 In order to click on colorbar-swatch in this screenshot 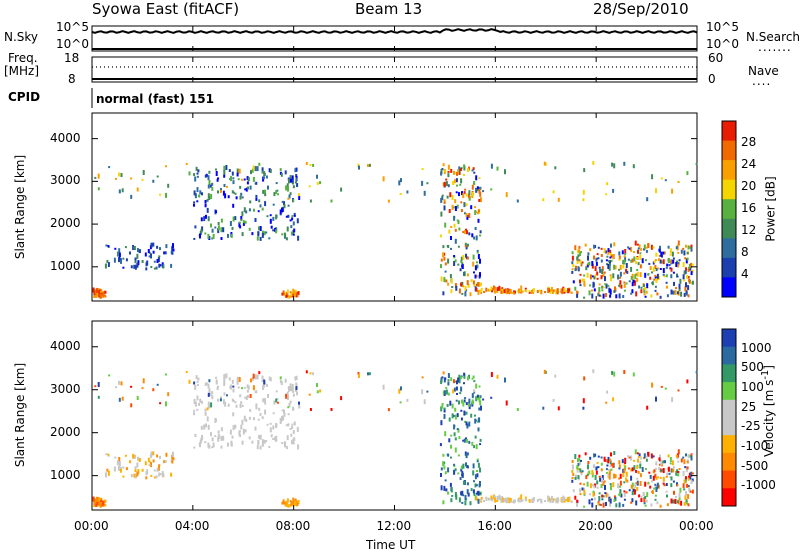, I will do `click(729, 150)`.